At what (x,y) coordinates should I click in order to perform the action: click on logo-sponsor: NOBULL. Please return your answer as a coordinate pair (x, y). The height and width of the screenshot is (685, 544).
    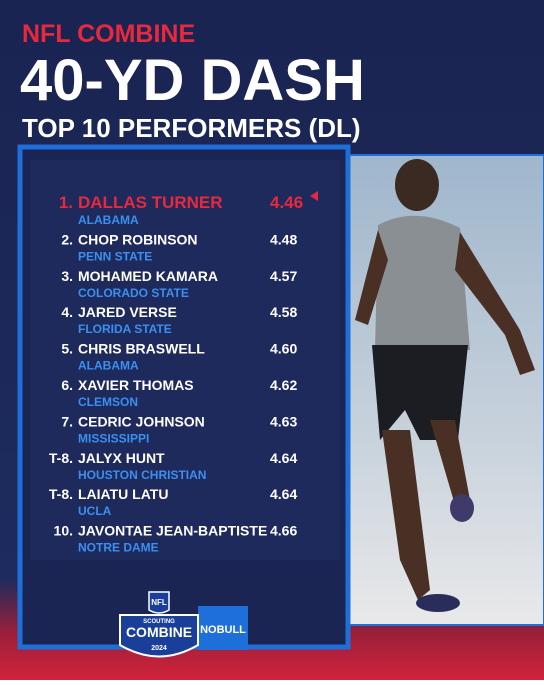
    Looking at the image, I should click on (223, 630).